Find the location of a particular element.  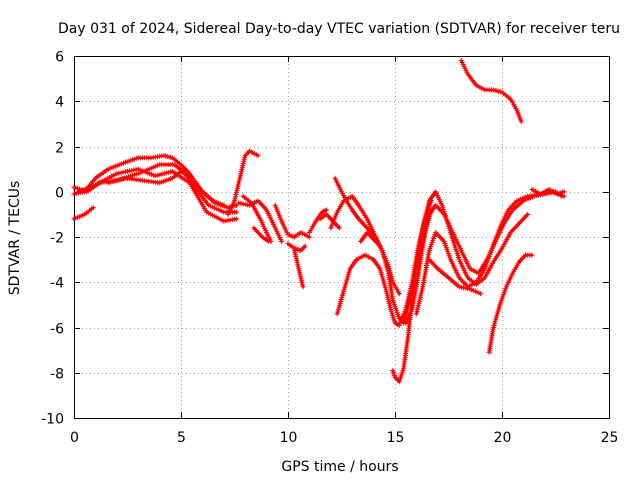

y-tick-label: -8 is located at coordinates (57, 375).